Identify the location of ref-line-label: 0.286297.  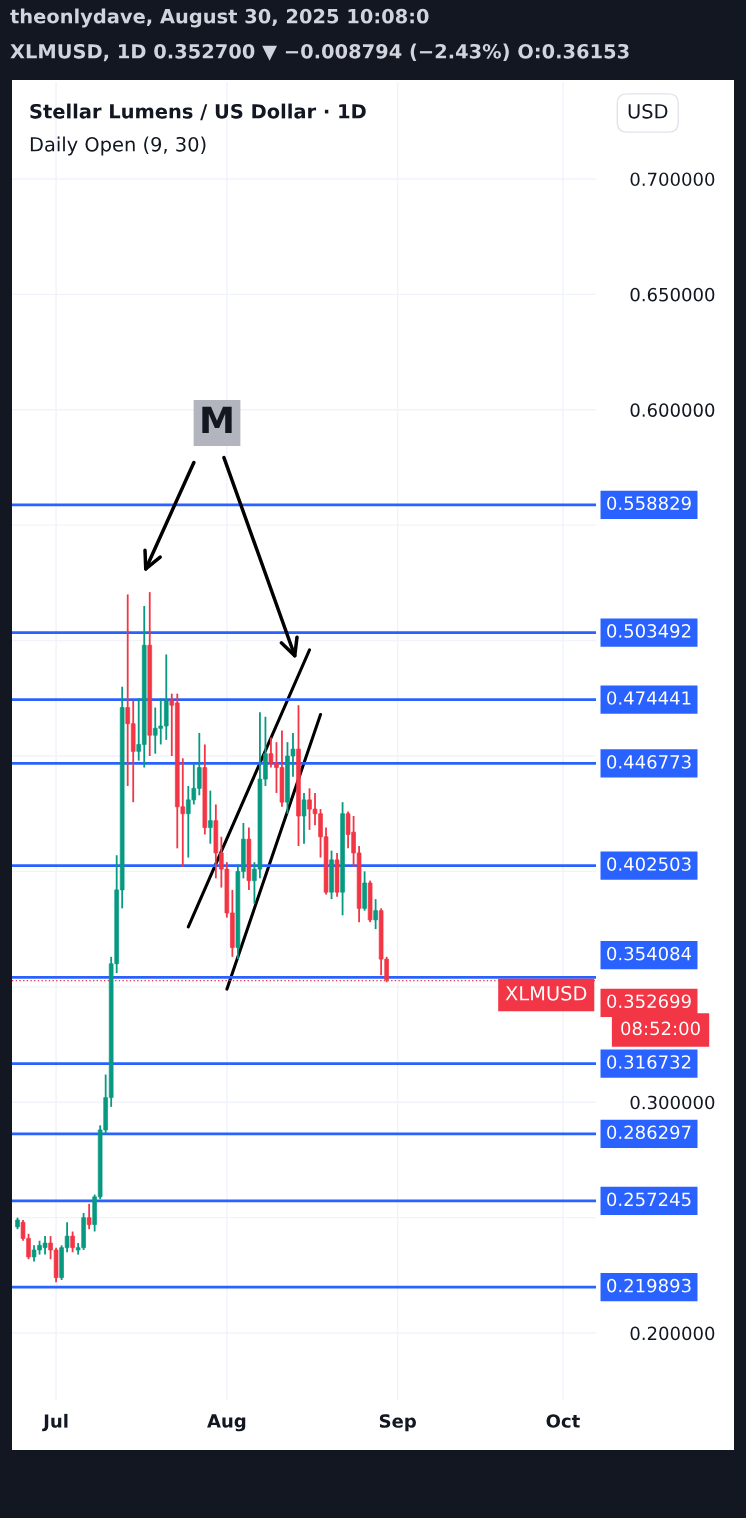
(649, 1132).